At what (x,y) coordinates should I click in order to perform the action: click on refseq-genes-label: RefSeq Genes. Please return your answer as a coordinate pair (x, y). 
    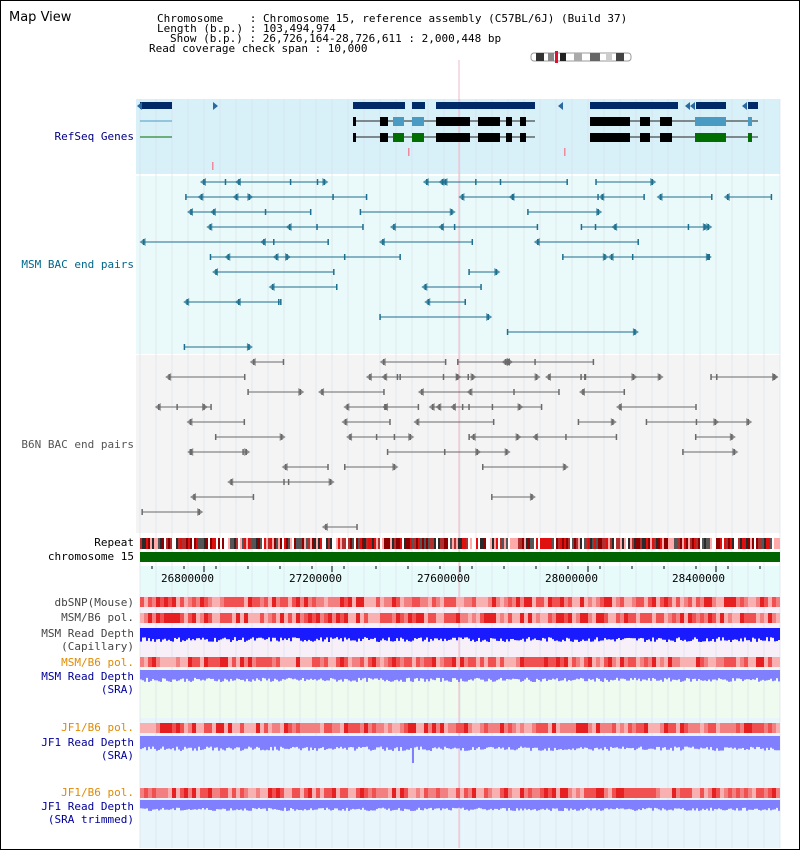
    Looking at the image, I should click on (94, 136).